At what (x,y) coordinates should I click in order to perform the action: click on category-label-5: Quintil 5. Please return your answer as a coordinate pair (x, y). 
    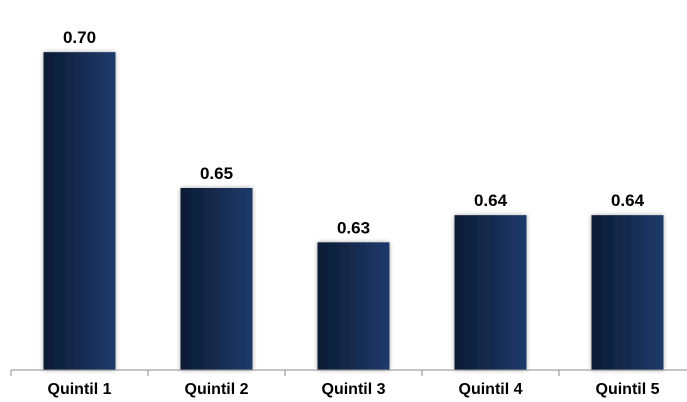
    Looking at the image, I should click on (628, 389).